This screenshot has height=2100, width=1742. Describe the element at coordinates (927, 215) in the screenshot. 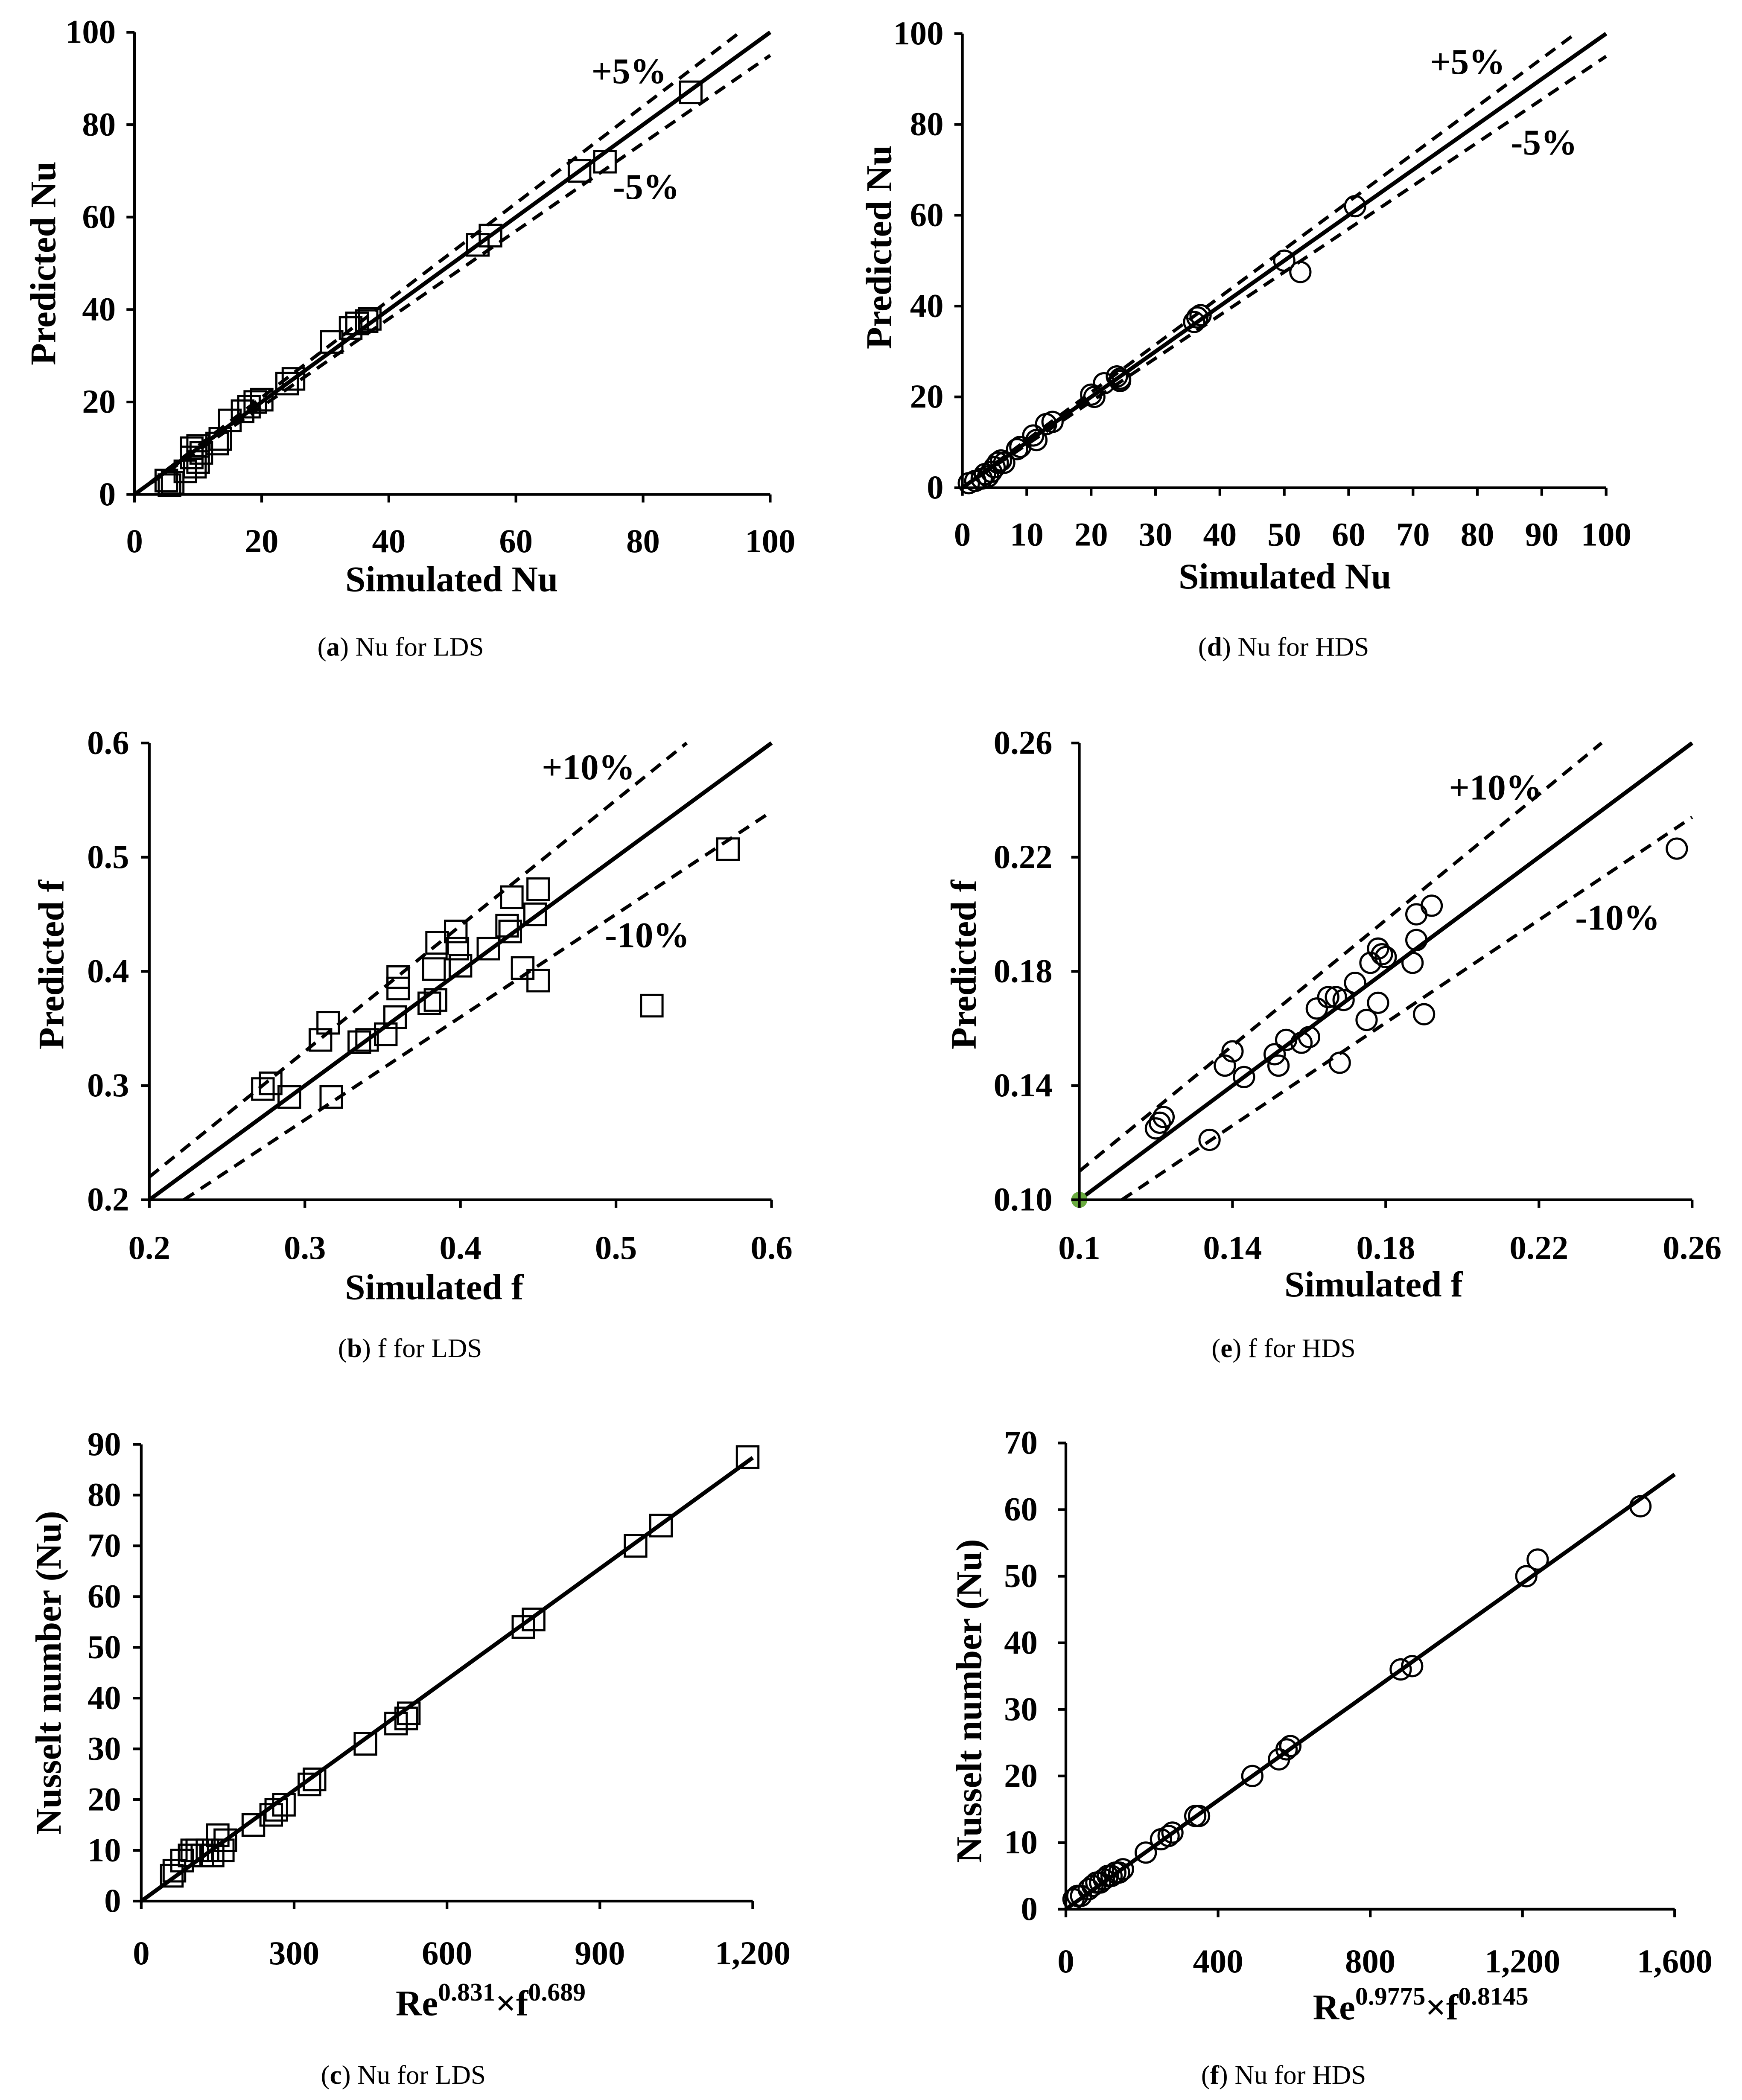

I see `y-tick-label: 60` at that location.